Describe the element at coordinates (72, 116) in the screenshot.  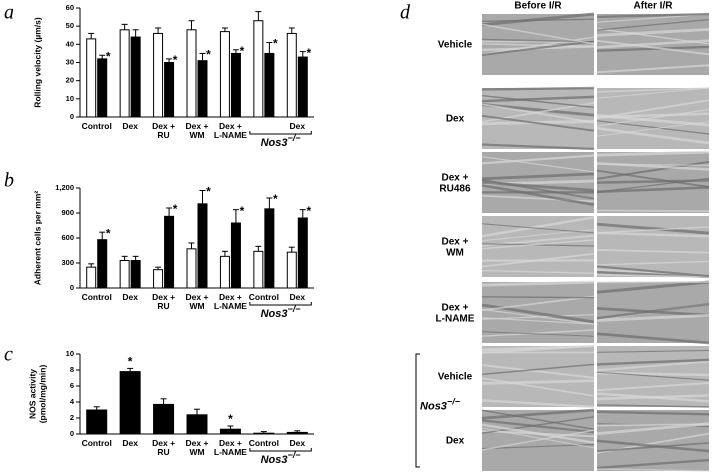
I see `y-tick-label: 0` at that location.